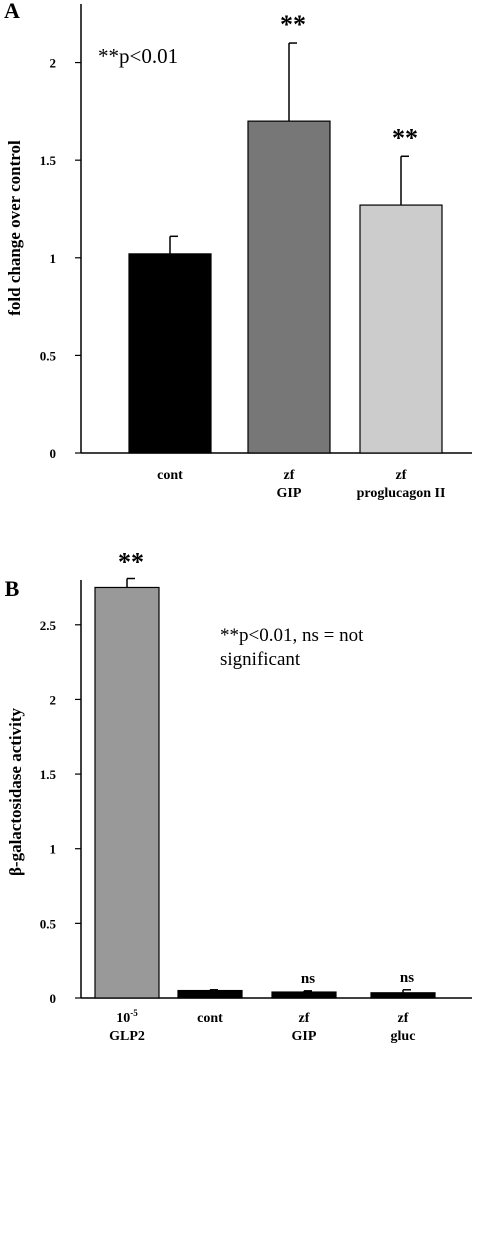  What do you see at coordinates (260, 659) in the screenshot?
I see `significance-note: significant` at bounding box center [260, 659].